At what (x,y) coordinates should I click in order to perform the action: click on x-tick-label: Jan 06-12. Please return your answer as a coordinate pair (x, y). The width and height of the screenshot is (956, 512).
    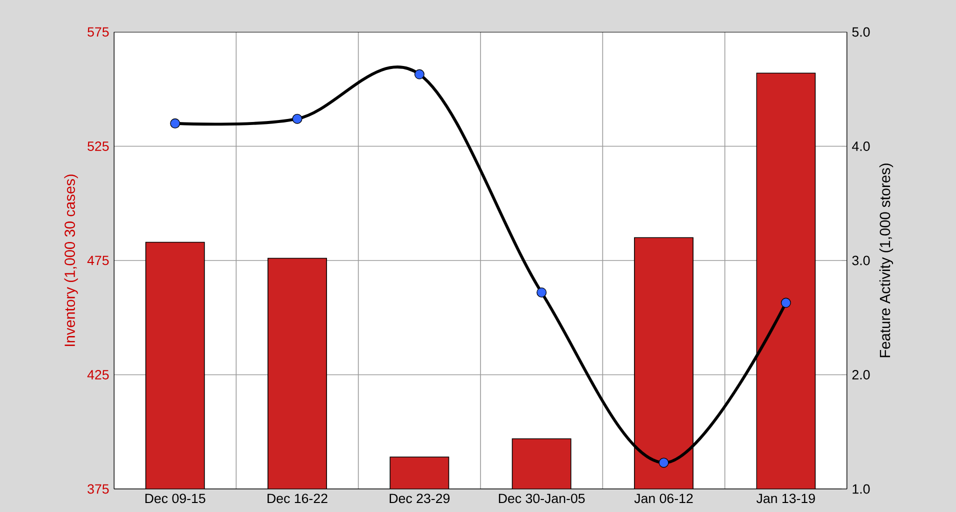
    Looking at the image, I should click on (663, 499).